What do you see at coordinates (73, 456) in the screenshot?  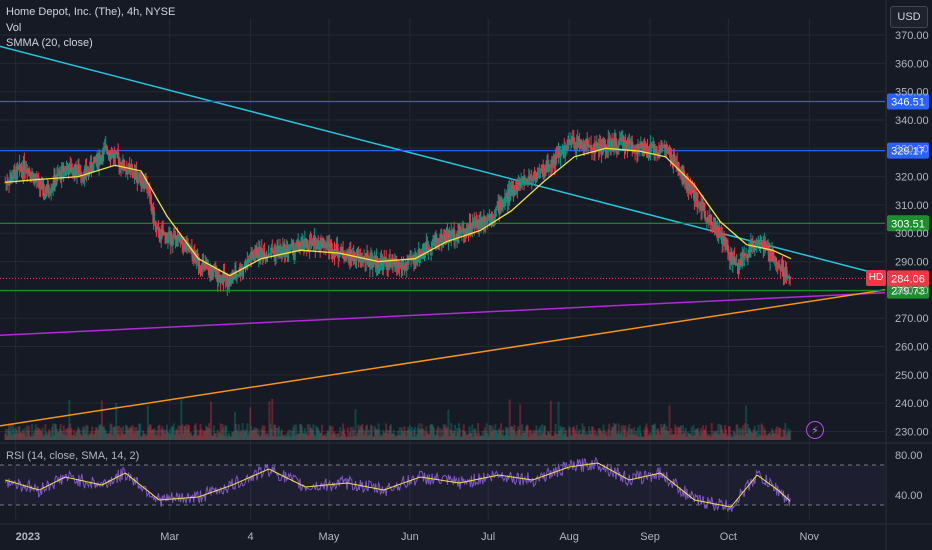 I see `rsi-legend: RSI (14, close, SMA, 14, 2)` at bounding box center [73, 456].